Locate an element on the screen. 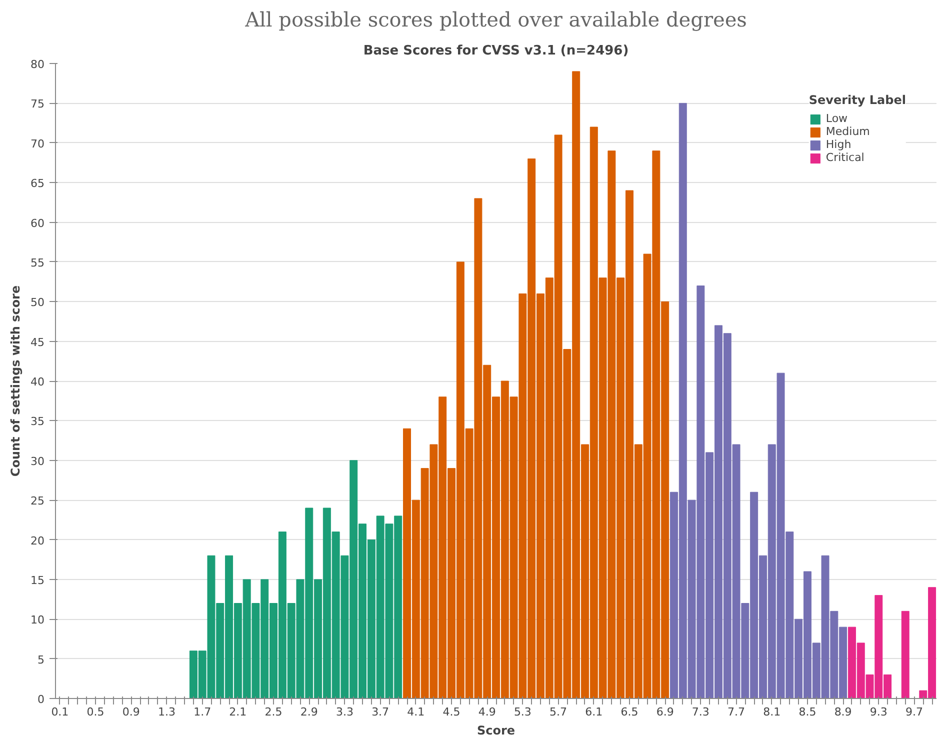 The image size is (941, 740). chart-subtitle: Base Scores for CVSS v3.1 (n=2496) is located at coordinates (496, 51).